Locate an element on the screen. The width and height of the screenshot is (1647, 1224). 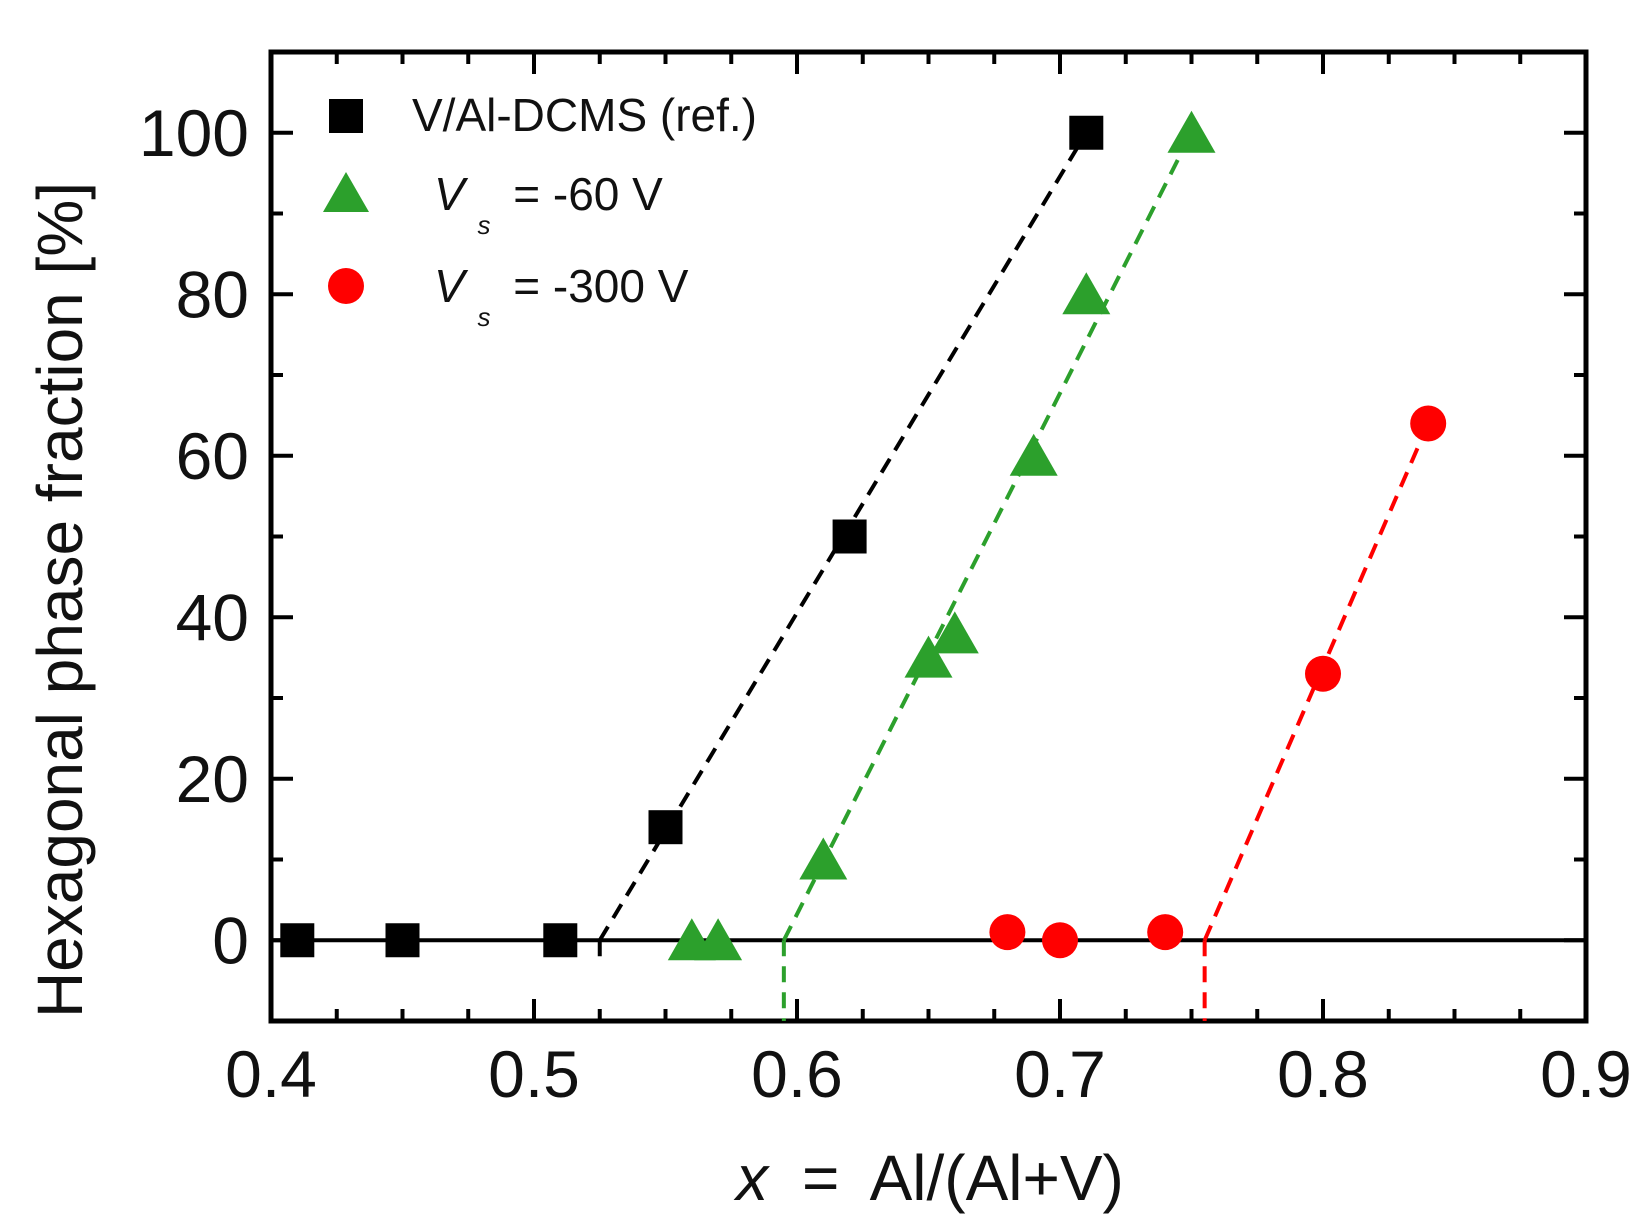
y-tick-label: 0 is located at coordinates (230, 940).